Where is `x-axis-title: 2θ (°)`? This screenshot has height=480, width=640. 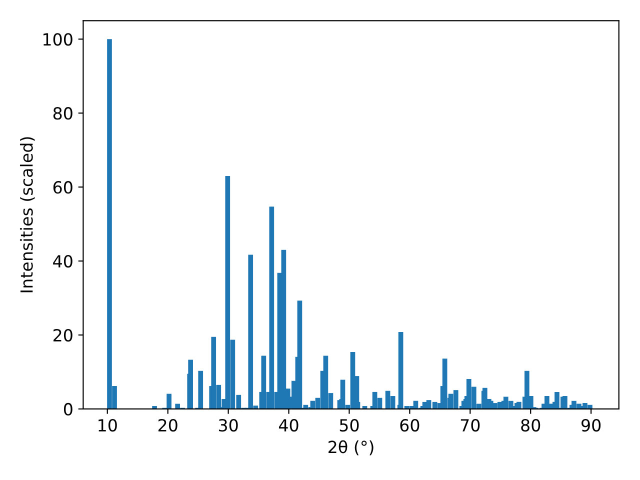
x-axis-title: 2θ (°) is located at coordinates (351, 448).